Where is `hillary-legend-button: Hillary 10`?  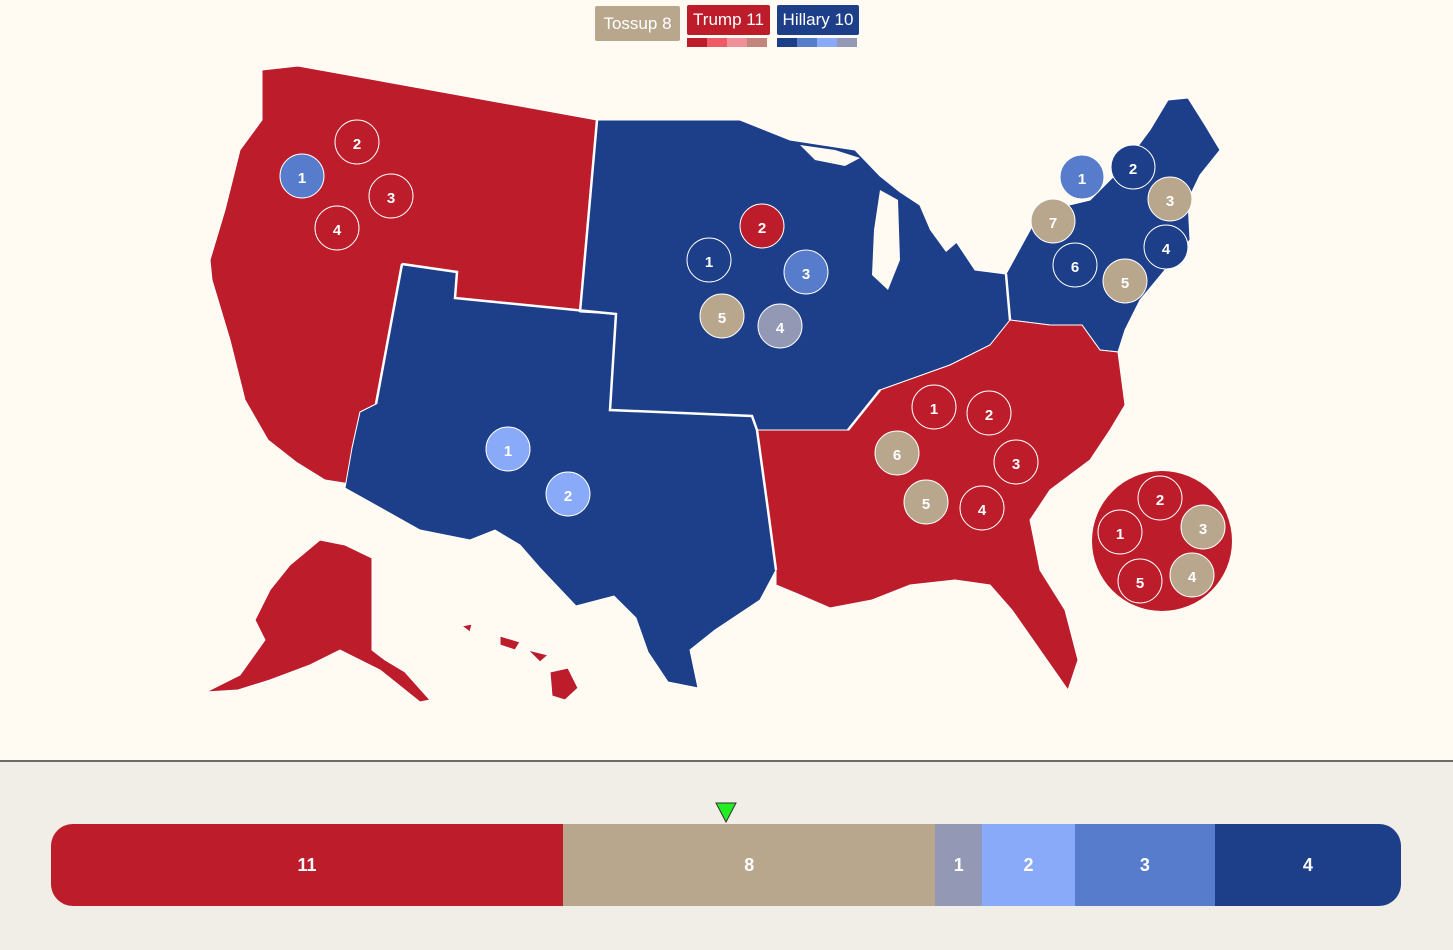 hillary-legend-button: Hillary 10 is located at coordinates (818, 20).